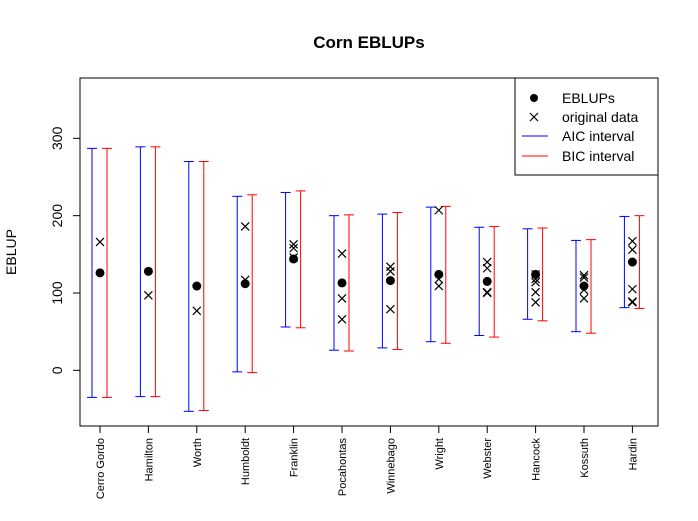  I want to click on x-tick-label: Kossuth, so click(585, 458).